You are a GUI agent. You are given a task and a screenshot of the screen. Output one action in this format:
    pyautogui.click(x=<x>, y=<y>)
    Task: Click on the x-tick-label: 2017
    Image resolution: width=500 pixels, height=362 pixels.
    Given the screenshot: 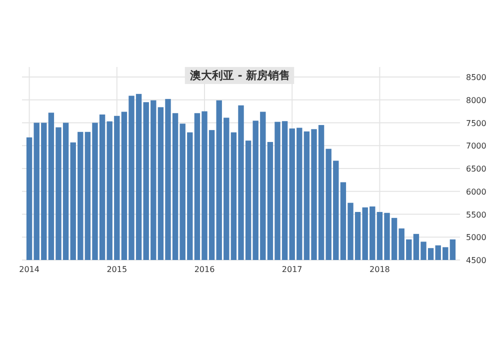 What is the action you would take?
    pyautogui.click(x=292, y=269)
    